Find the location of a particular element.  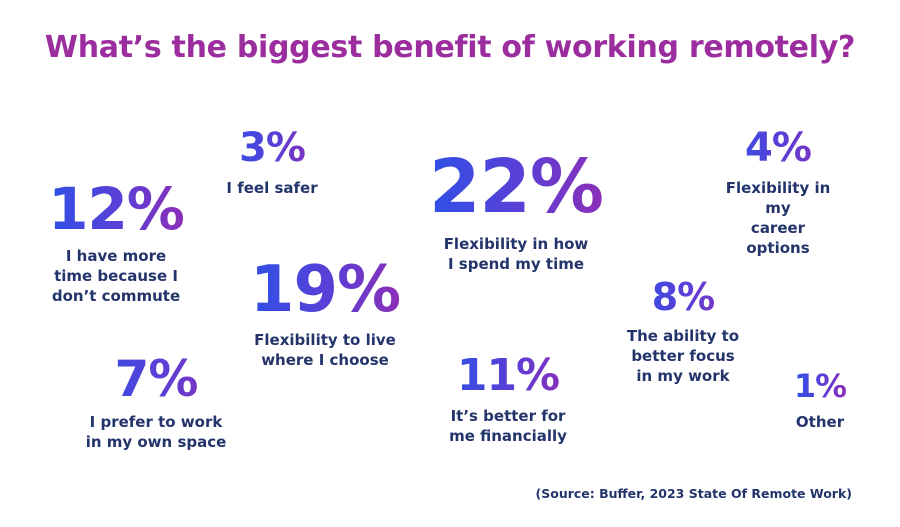

stat-flexibility-time: 22% Flexibility in how I spend my time is located at coordinates (516, 209).